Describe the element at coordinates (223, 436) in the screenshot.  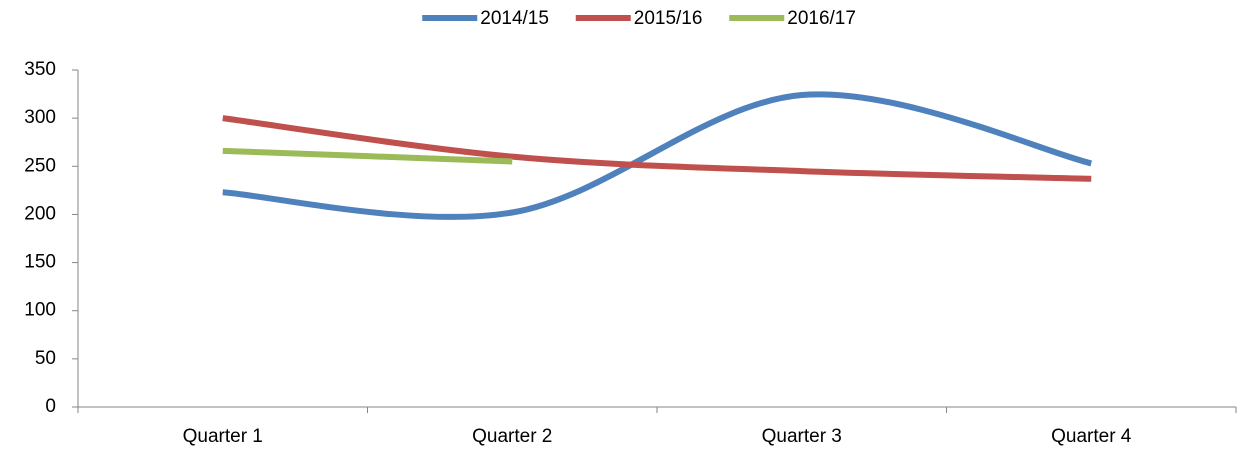
I see `x-tick-label: Quarter 1` at that location.